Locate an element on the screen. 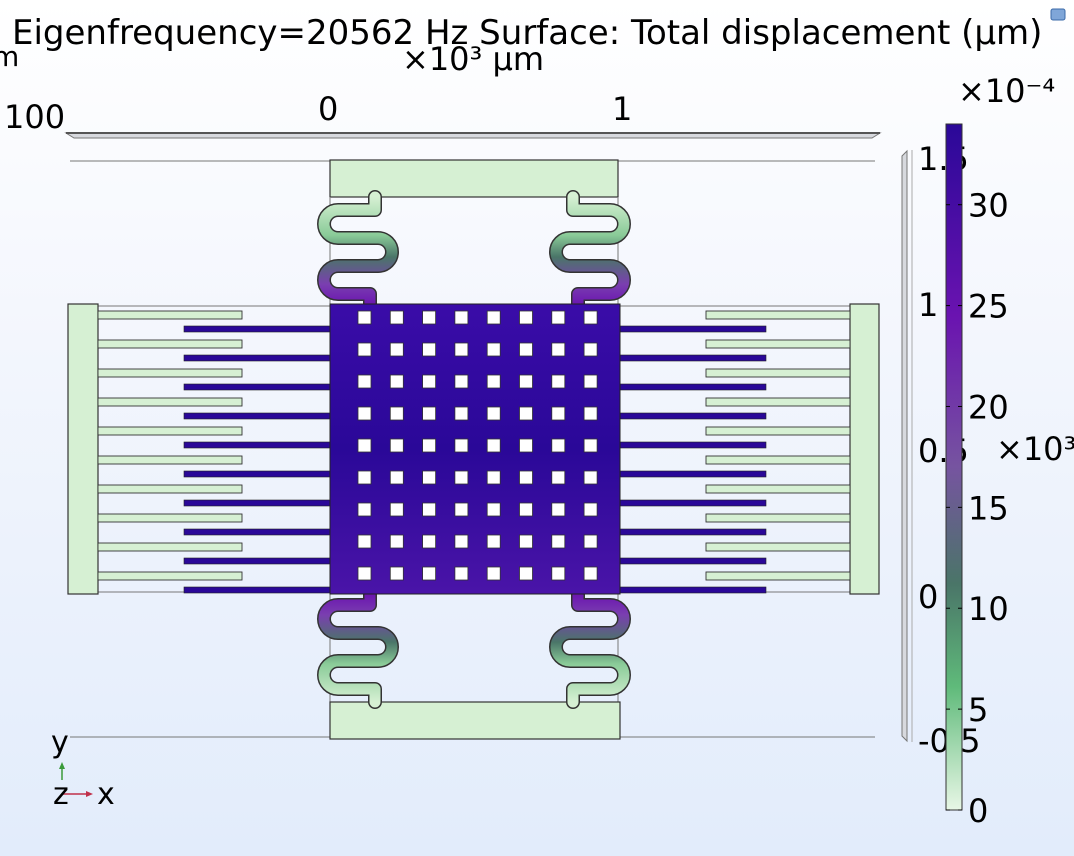 This screenshot has width=1074, height=856. spring-bottom-left is located at coordinates (358, 647).